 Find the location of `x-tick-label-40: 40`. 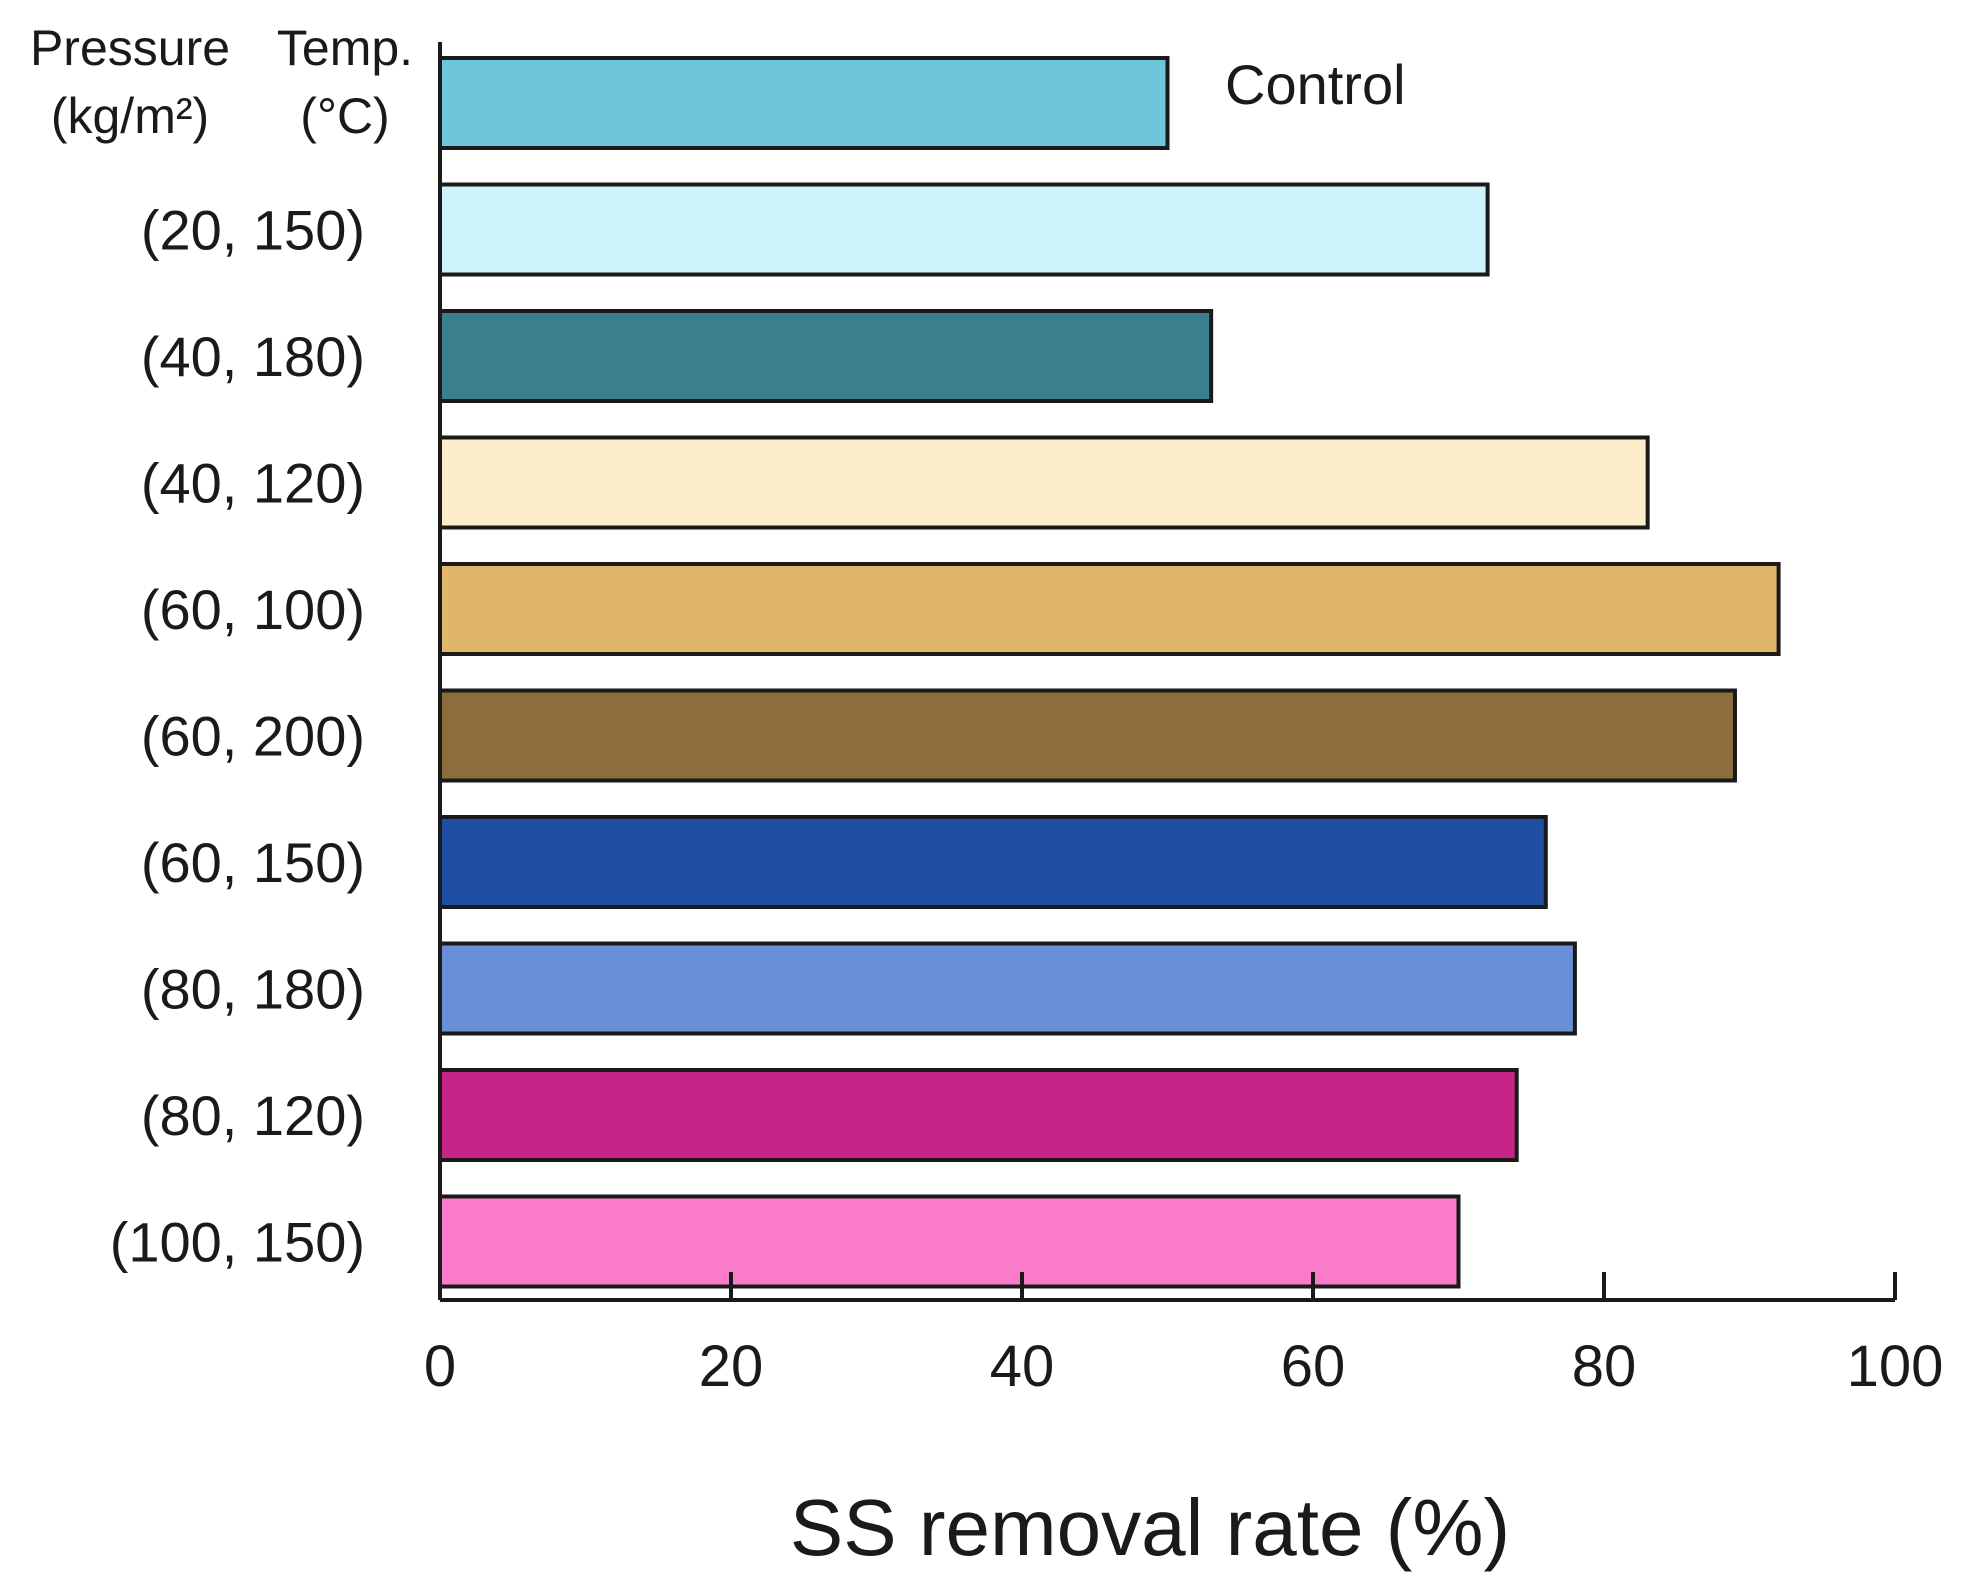

x-tick-label-40: 40 is located at coordinates (1022, 1366).